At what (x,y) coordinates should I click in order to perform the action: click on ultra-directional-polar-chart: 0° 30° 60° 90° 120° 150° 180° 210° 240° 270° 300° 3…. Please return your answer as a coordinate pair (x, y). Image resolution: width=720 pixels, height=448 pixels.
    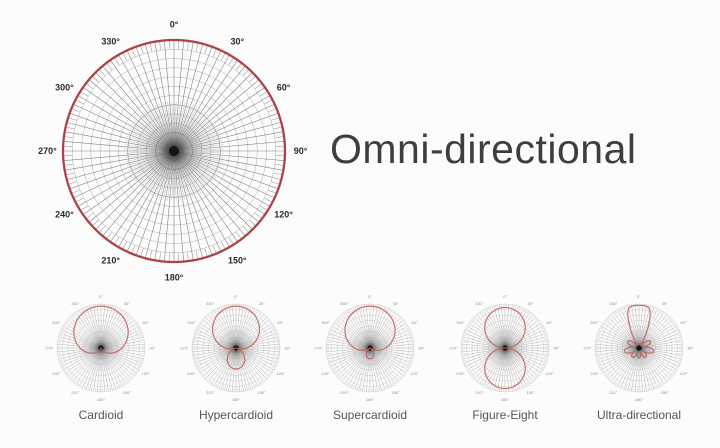
    Looking at the image, I should click on (638, 348).